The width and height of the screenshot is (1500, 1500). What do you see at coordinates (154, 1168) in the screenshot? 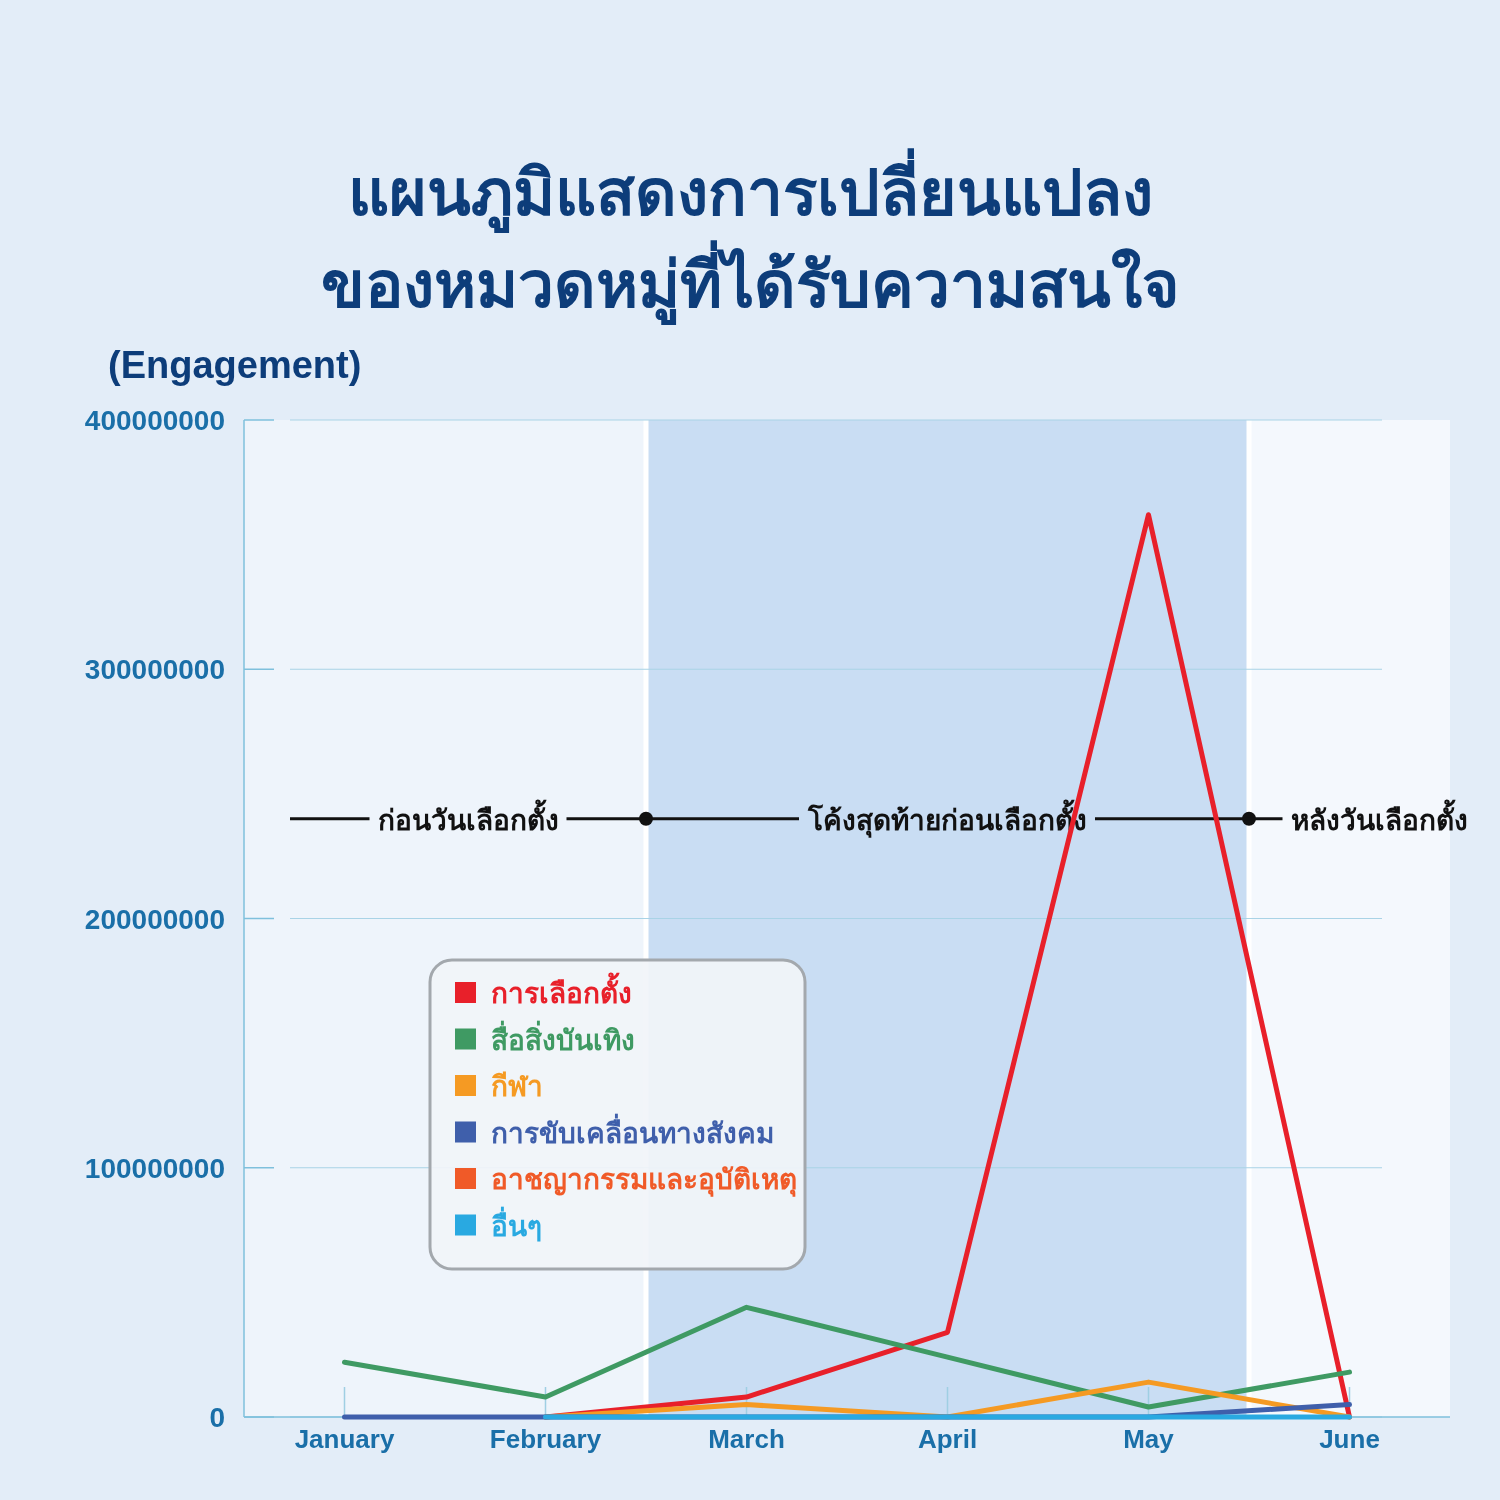
I see `y-tick-label: 100000000` at bounding box center [154, 1168].